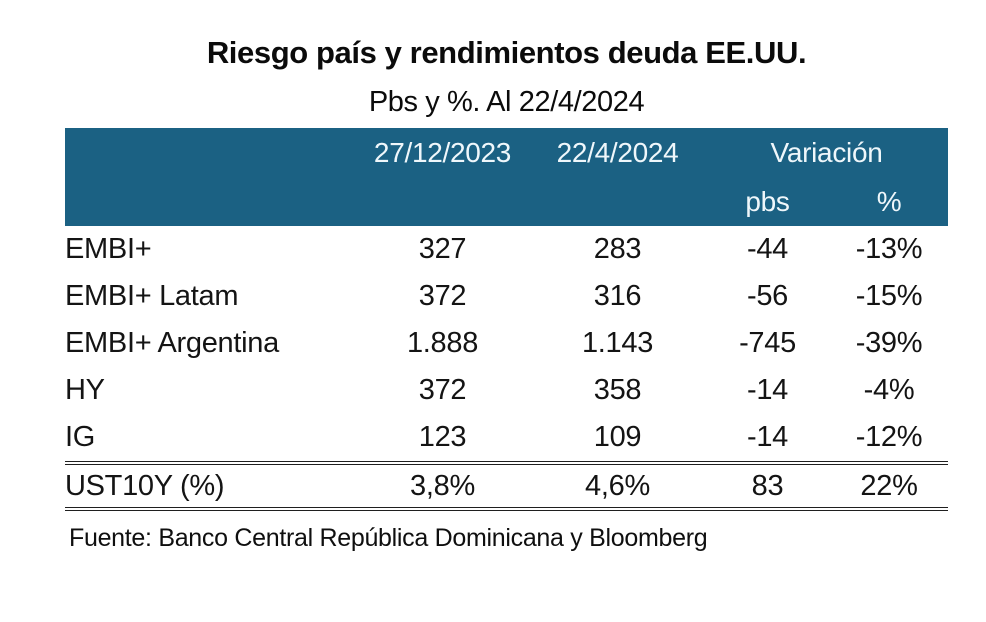 The image size is (986, 622). I want to click on cell-variation-pct: -13%, so click(889, 249).